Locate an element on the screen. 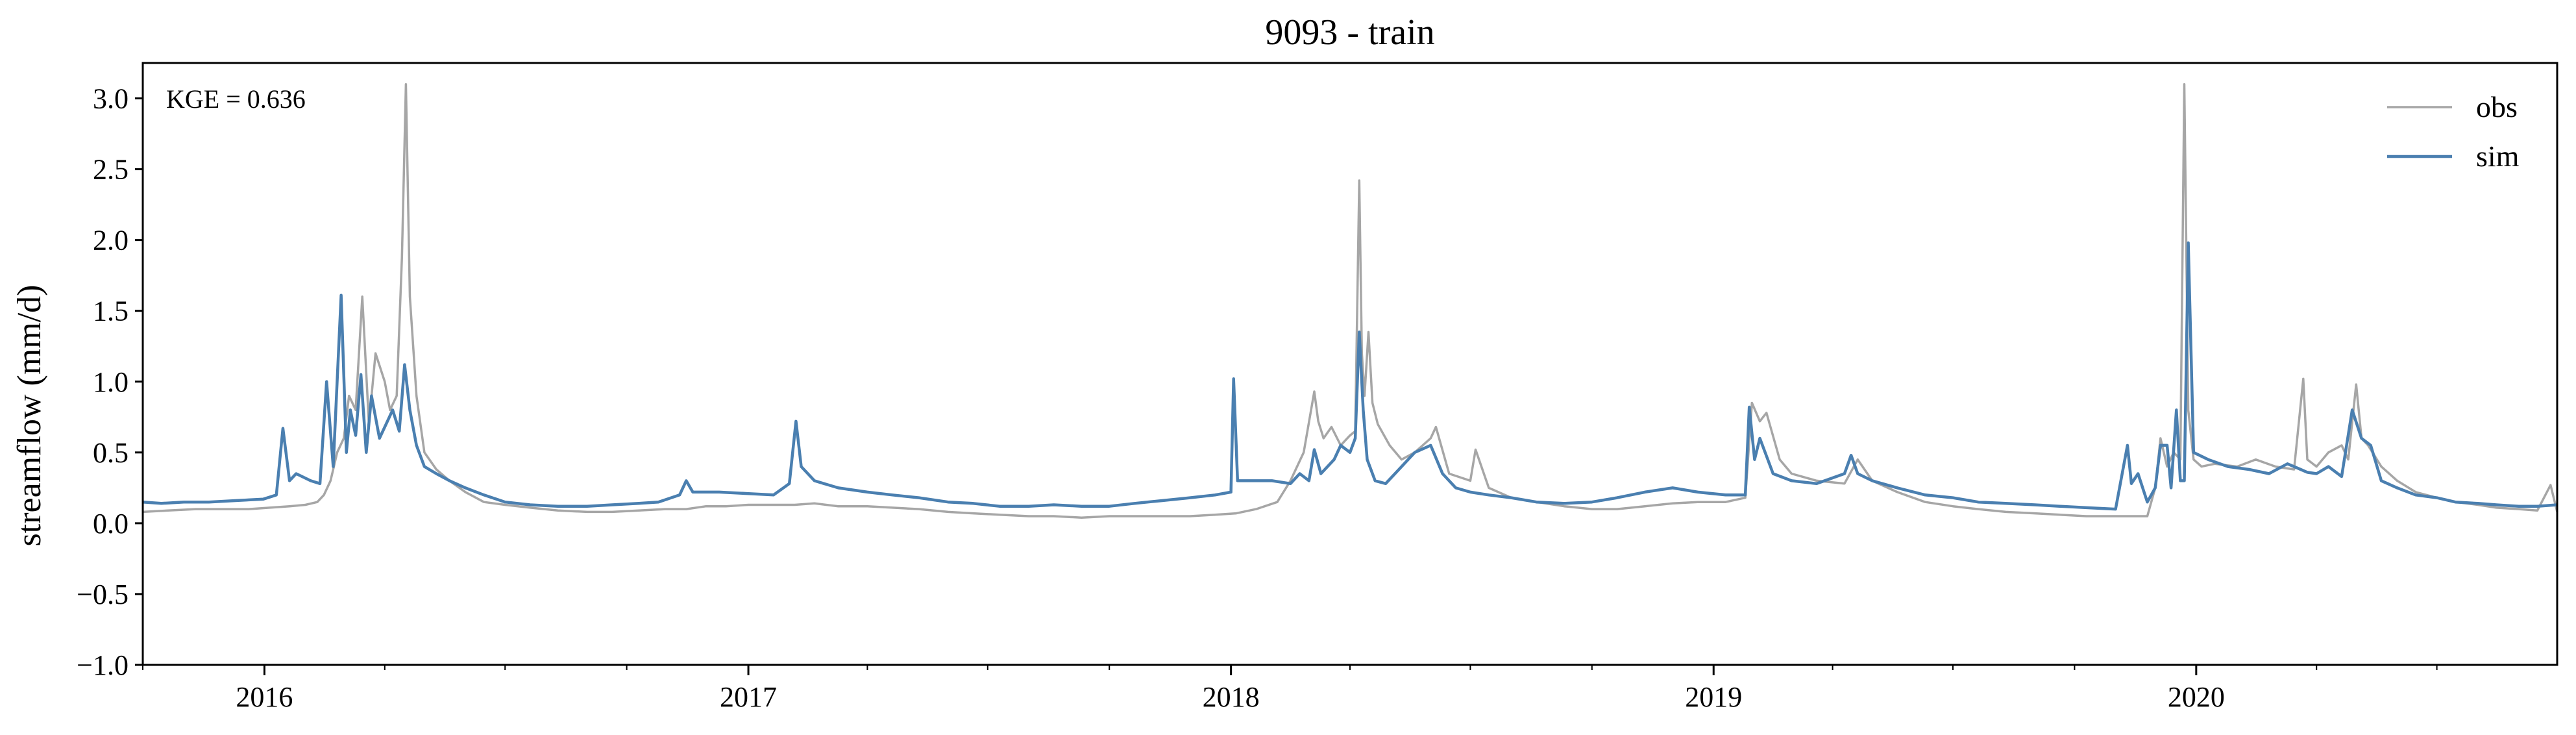  y-tick-label: 1.0 is located at coordinates (111, 382).